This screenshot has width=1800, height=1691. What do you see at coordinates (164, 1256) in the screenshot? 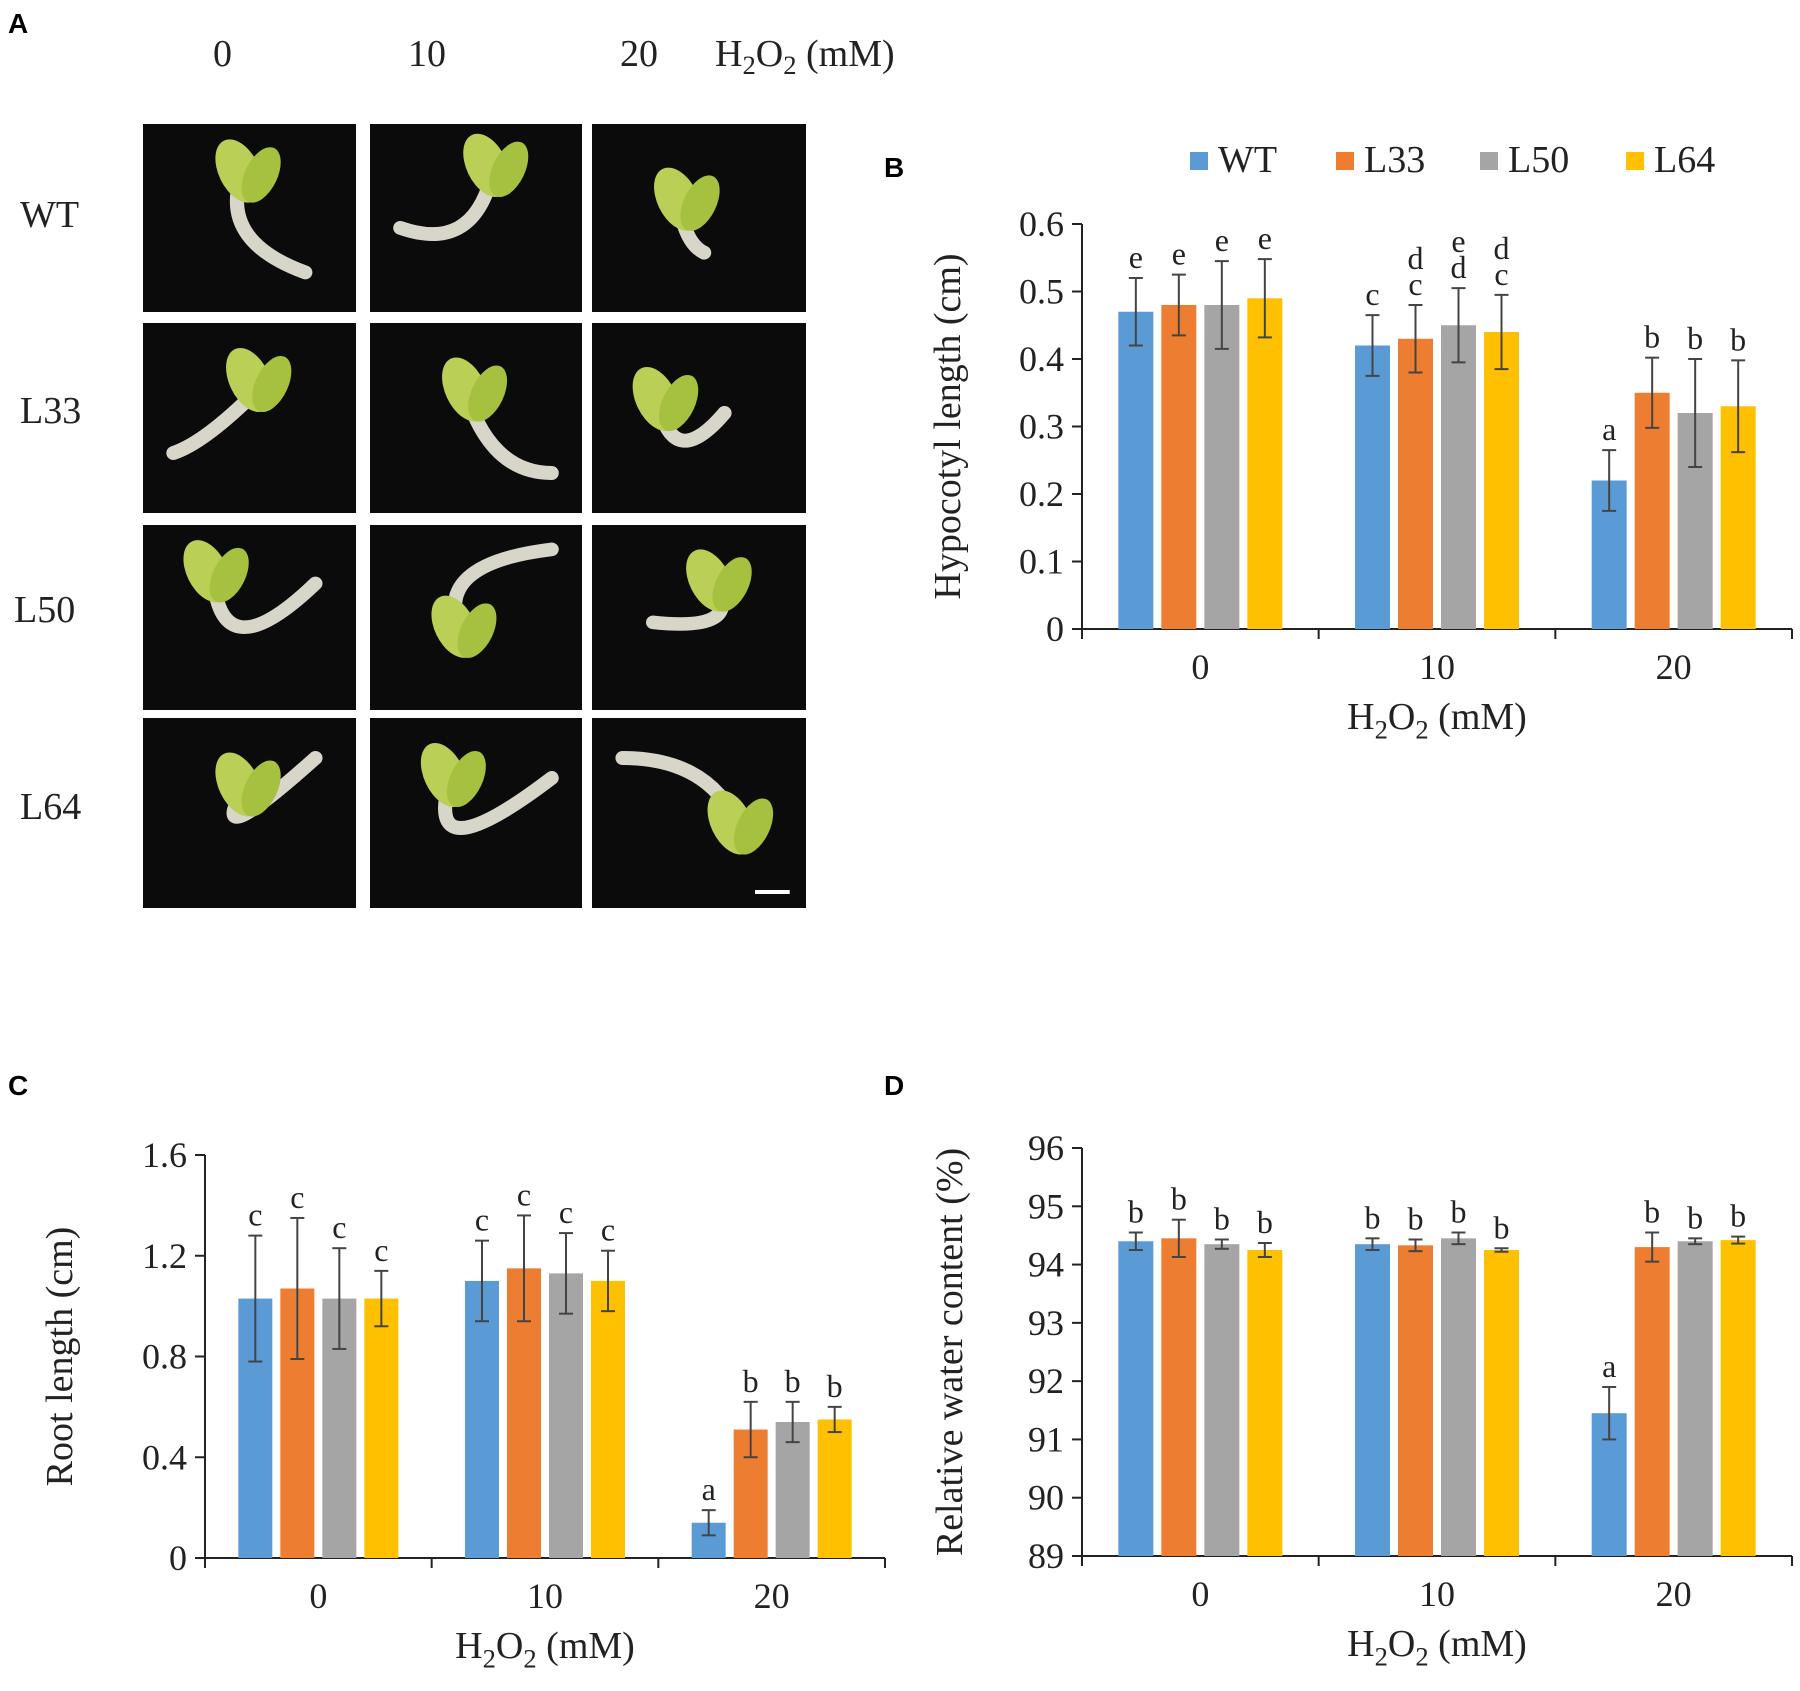
I see `y-tick-label: 1.2` at bounding box center [164, 1256].